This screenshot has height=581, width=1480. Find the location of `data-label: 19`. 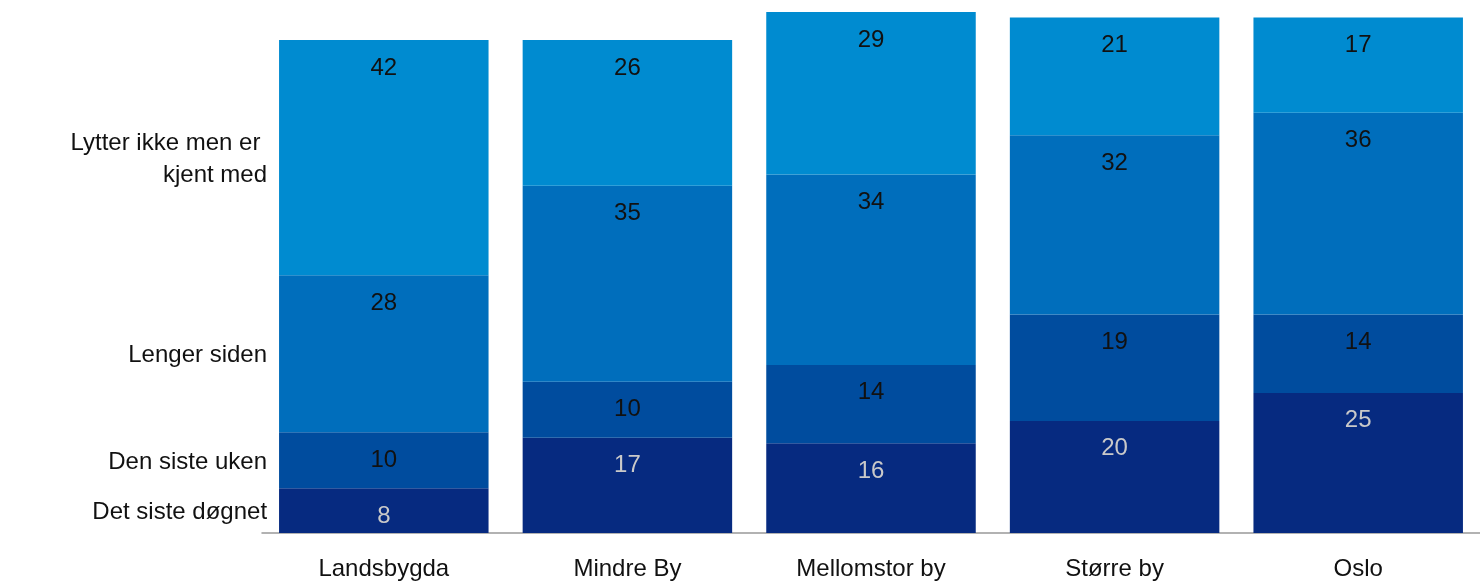

data-label: 19 is located at coordinates (1114, 341).